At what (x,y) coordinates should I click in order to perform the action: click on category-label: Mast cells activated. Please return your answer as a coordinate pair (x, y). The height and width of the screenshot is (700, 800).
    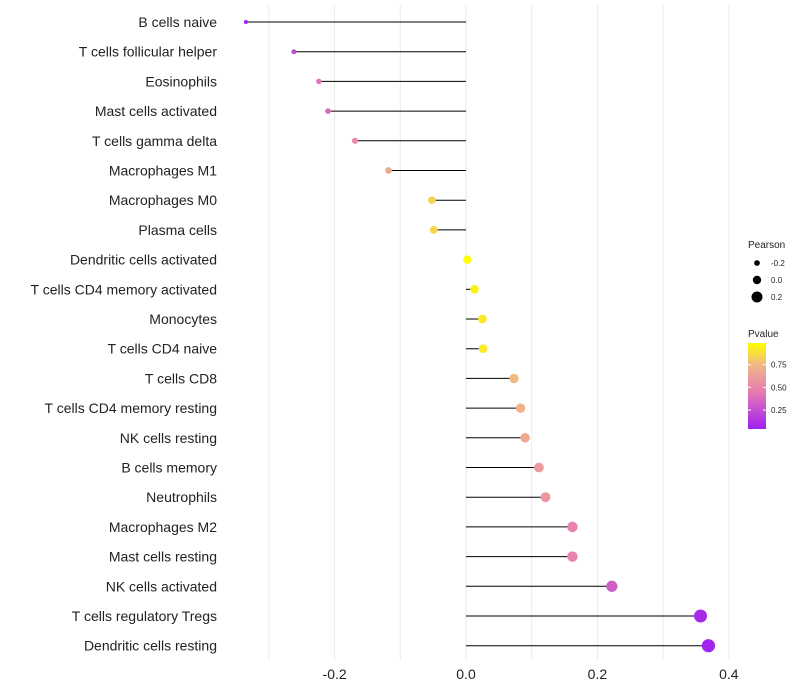
    Looking at the image, I should click on (156, 111).